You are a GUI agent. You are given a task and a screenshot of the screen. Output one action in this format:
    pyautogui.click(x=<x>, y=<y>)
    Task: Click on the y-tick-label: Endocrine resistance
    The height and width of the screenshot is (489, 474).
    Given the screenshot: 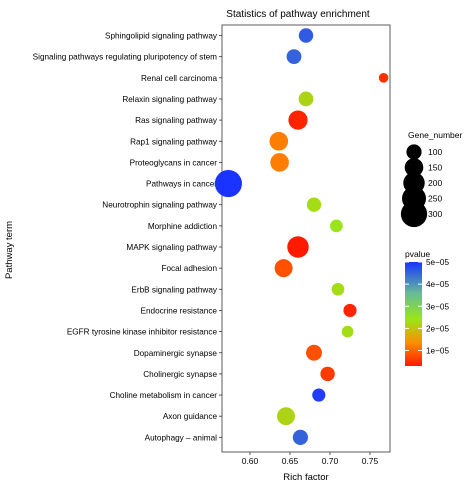 What is the action you would take?
    pyautogui.click(x=179, y=310)
    